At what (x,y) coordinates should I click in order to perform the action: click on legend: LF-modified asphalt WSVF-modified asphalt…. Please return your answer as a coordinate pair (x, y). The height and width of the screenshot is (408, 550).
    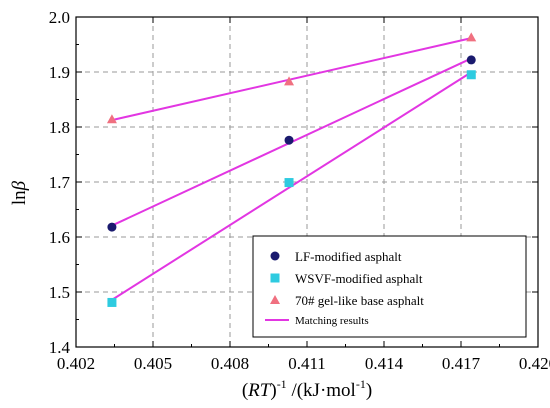
    Looking at the image, I should click on (389, 286).